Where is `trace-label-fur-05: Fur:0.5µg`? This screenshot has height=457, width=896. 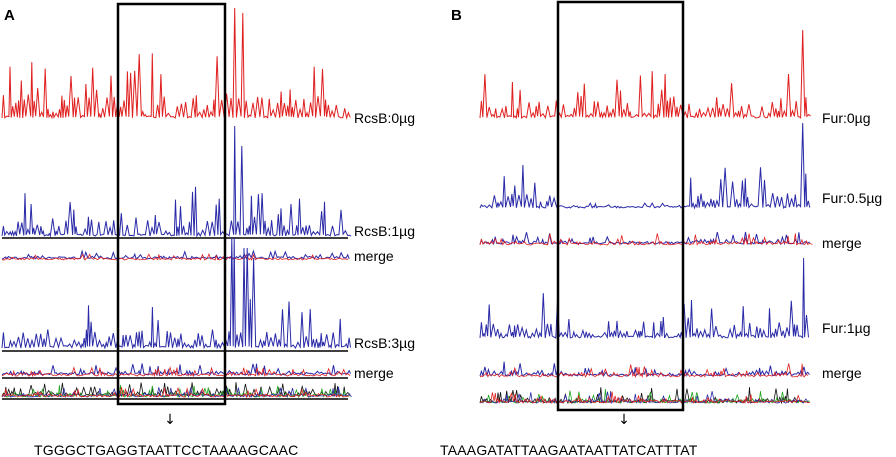 trace-label-fur-05: Fur:0.5µg is located at coordinates (852, 198).